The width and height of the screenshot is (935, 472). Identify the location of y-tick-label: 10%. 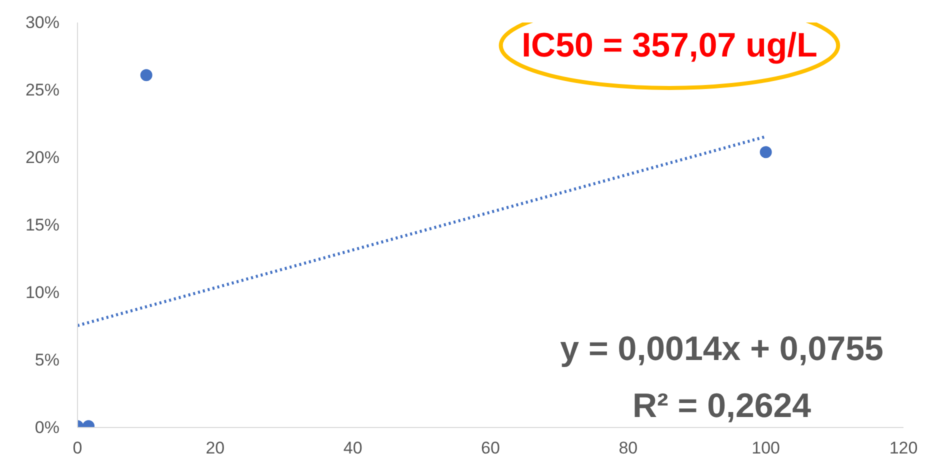
(42, 292).